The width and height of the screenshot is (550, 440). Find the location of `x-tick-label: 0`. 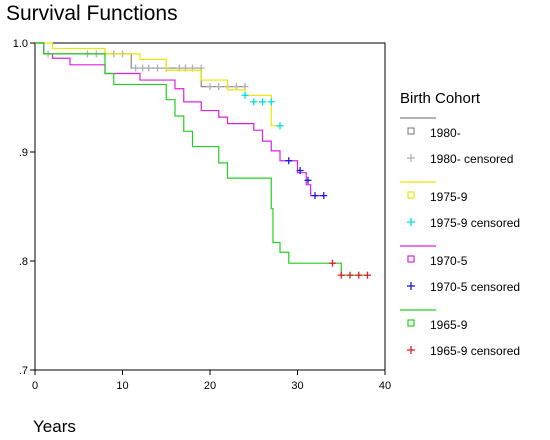

x-tick-label: 0 is located at coordinates (35, 386).